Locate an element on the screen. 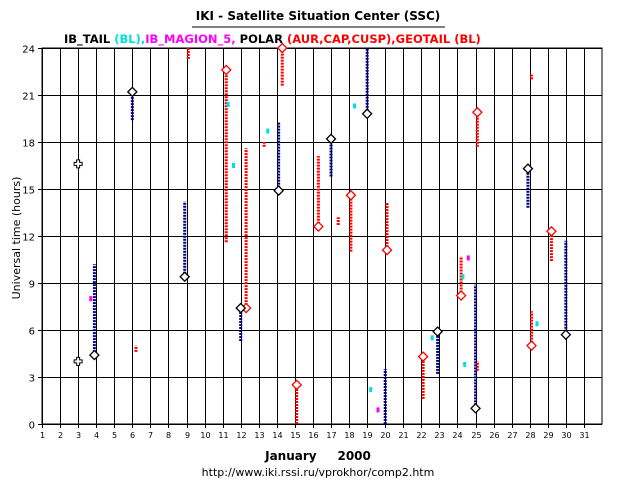 The height and width of the screenshot is (500, 636). y-tick-label: 18 is located at coordinates (28, 144).